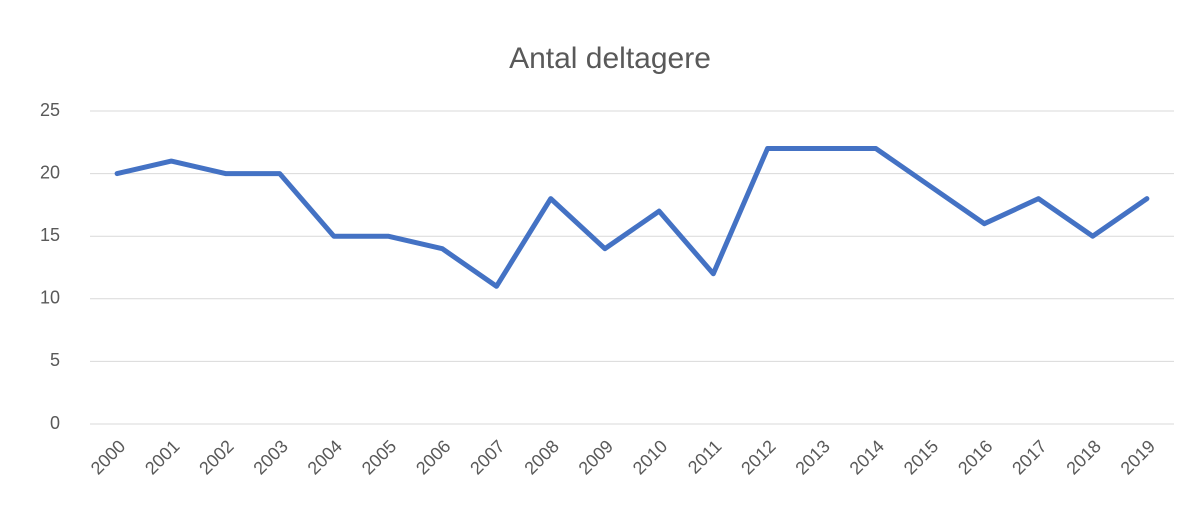  I want to click on x-tick-label: 2003, so click(270, 457).